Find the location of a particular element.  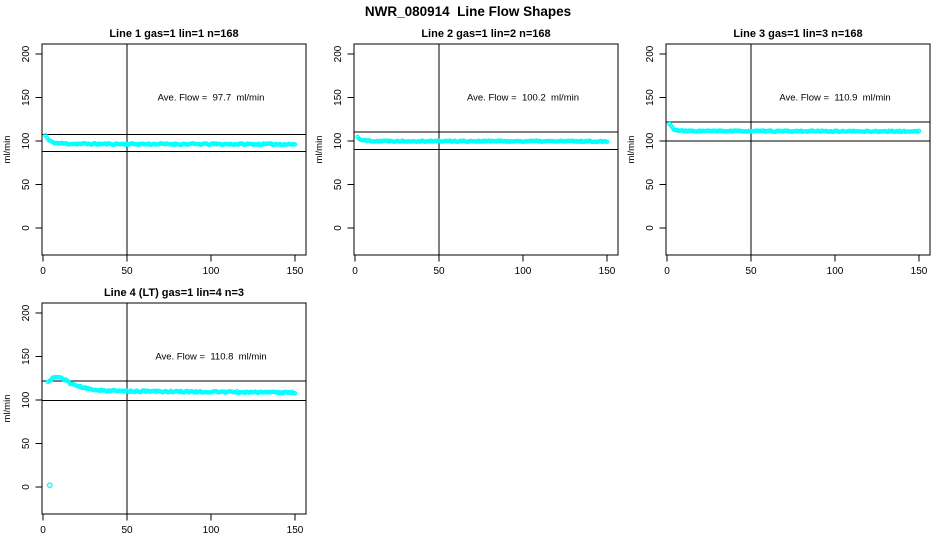

subplot-title: Line 3 gas=1 lin=3 n=168 is located at coordinates (797, 34).